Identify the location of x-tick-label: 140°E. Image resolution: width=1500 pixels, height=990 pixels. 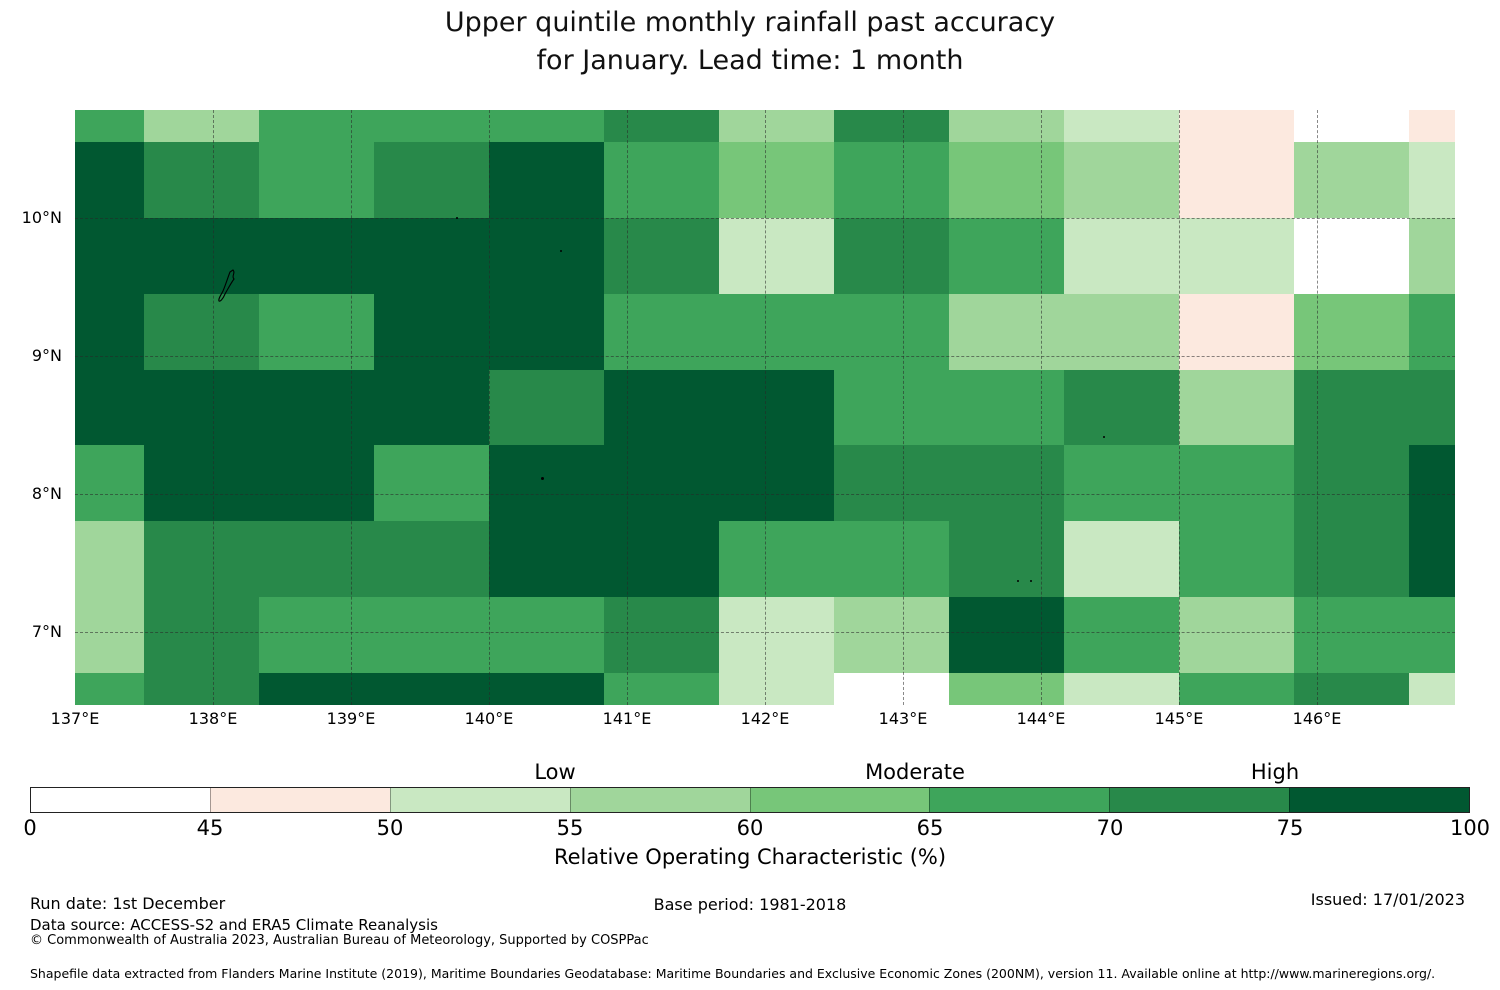
(489, 718).